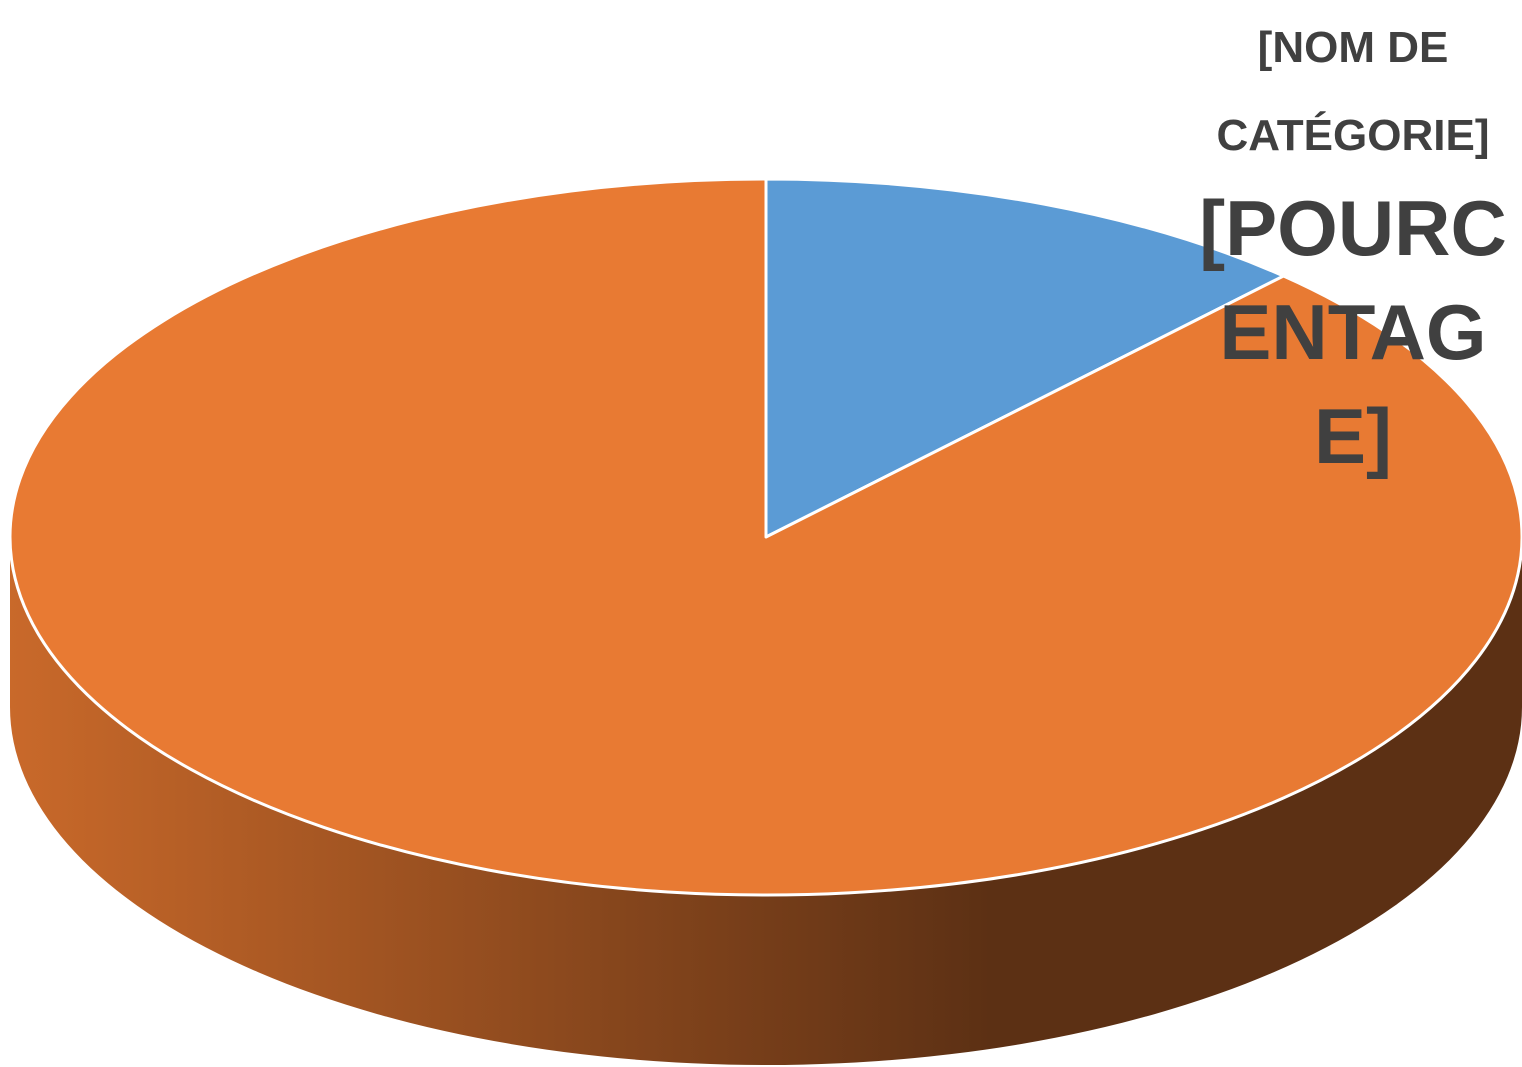 The height and width of the screenshot is (1067, 1522). Describe the element at coordinates (1353, 332) in the screenshot. I see `data-label-percentage: [POURCENTAGE]` at that location.